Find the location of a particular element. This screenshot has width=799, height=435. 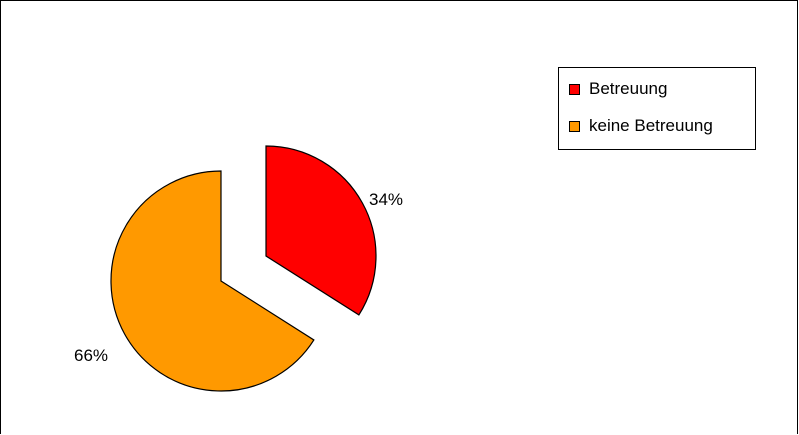

legend-item-betreuung: Betreuung is located at coordinates (618, 89).